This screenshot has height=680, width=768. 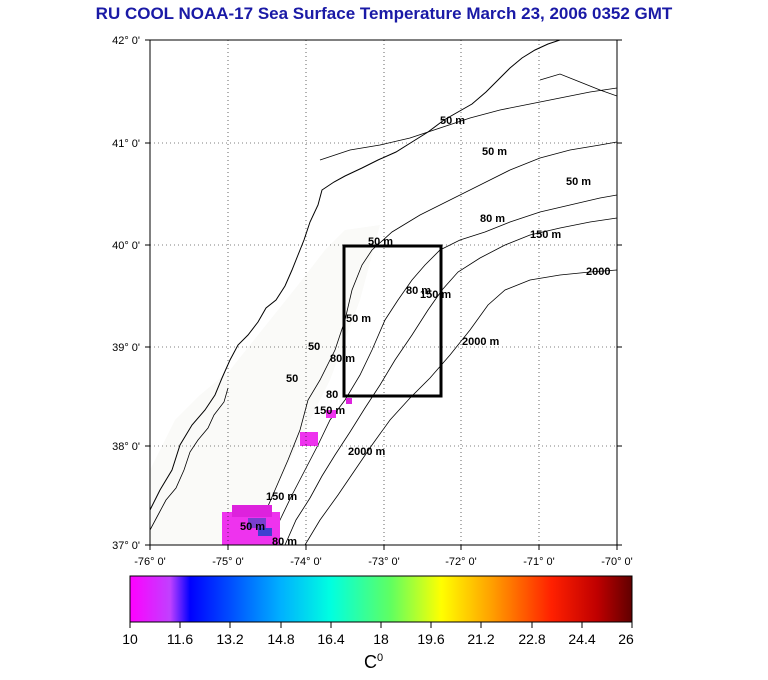 I want to click on colorbar, so click(x=381, y=599).